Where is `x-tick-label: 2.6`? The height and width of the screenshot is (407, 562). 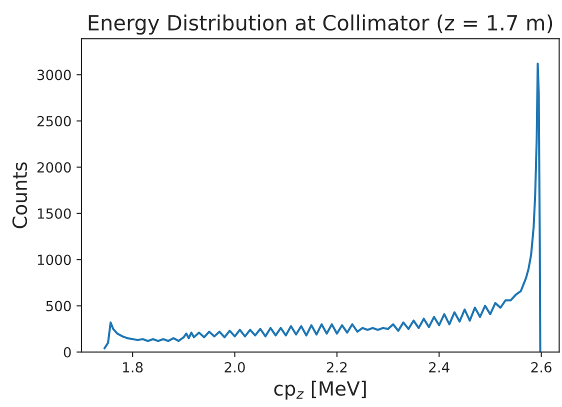
x-tick-label: 2.6 is located at coordinates (541, 367).